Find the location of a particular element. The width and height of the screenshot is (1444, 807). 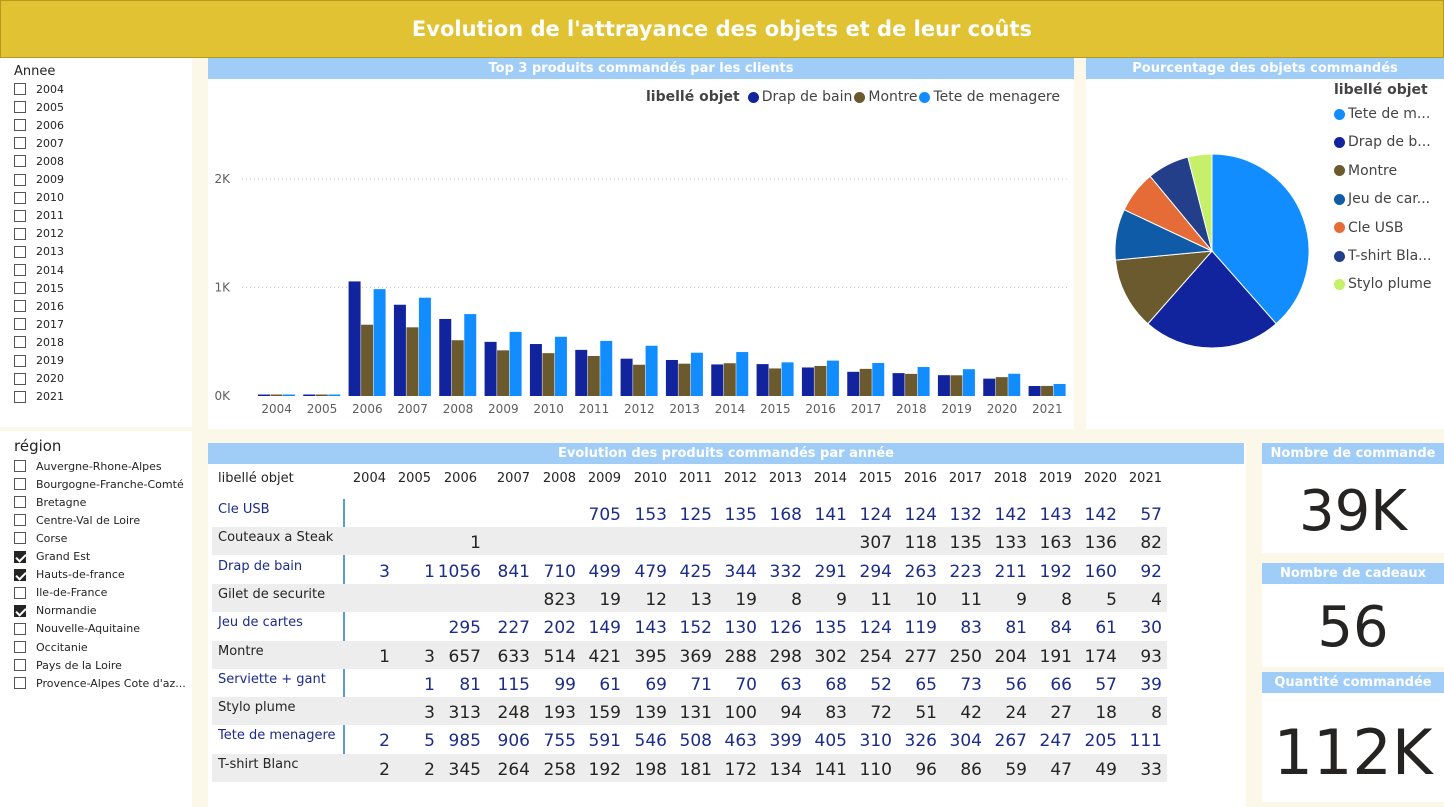

year-slicer-item: 2020 is located at coordinates (39, 379).